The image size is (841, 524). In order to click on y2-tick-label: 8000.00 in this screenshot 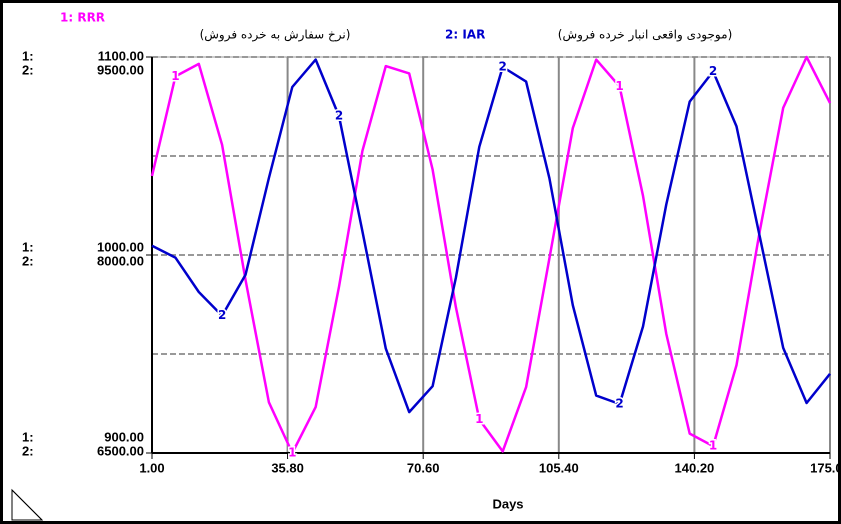, I will do `click(120, 260)`.